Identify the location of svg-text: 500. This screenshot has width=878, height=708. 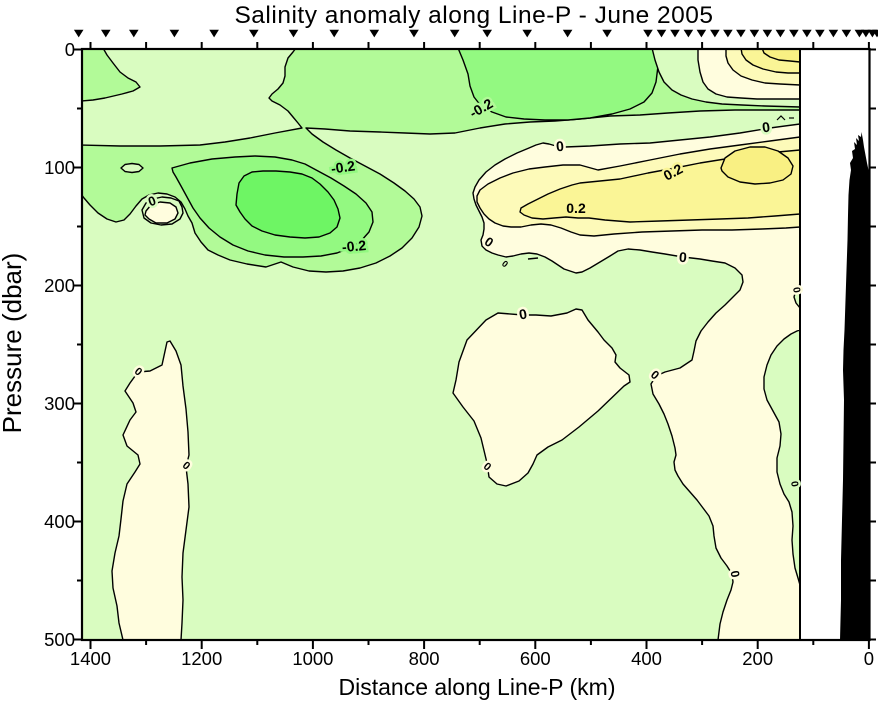
(59, 639).